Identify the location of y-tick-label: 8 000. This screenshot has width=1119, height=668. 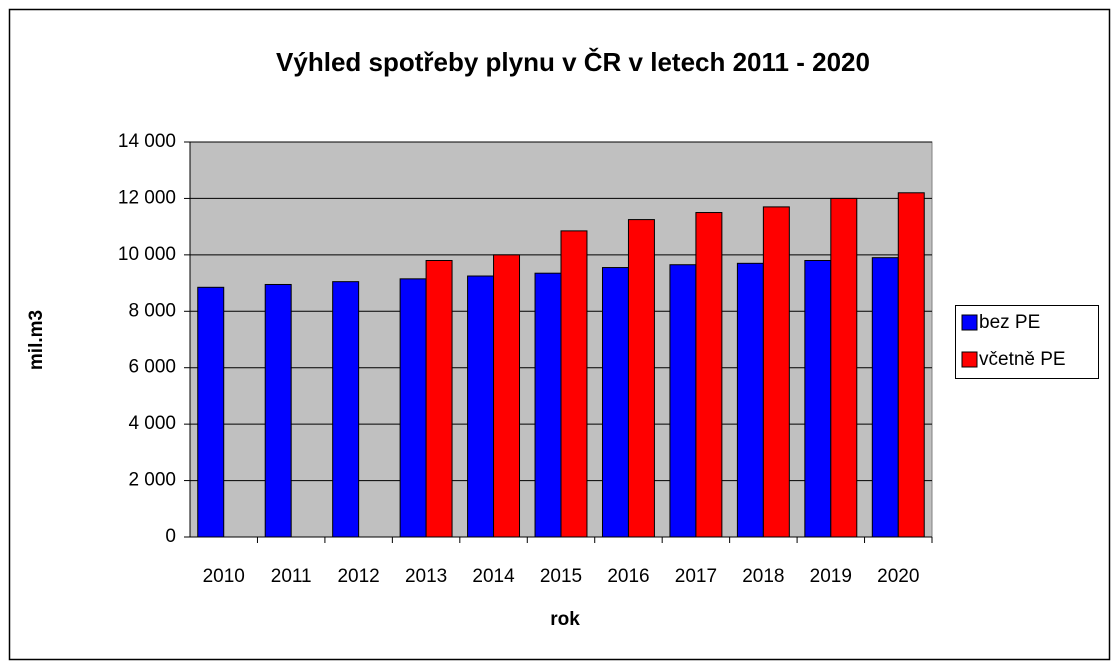
(152, 310).